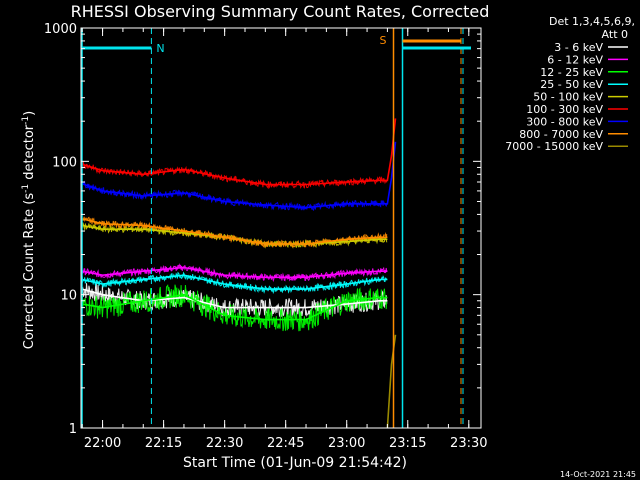 This screenshot has width=640, height=480. I want to click on x-tick-label-4: 23:00, so click(346, 443).